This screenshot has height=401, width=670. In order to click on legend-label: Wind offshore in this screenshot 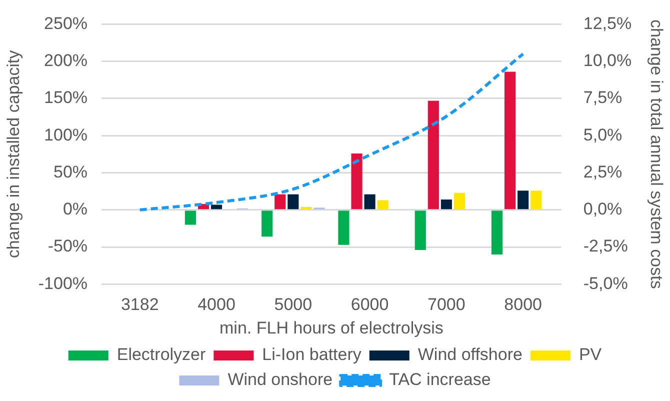, I will do `click(470, 354)`.